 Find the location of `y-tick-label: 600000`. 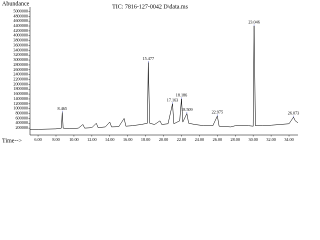

y-tick-label: 600000 is located at coordinates (21, 117).